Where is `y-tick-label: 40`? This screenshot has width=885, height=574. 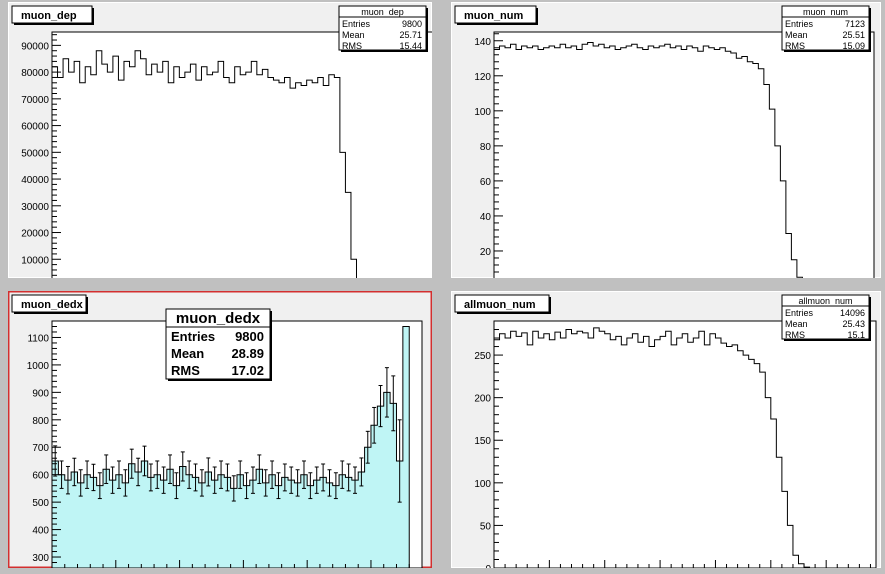 y-tick-label: 40 is located at coordinates (486, 217).